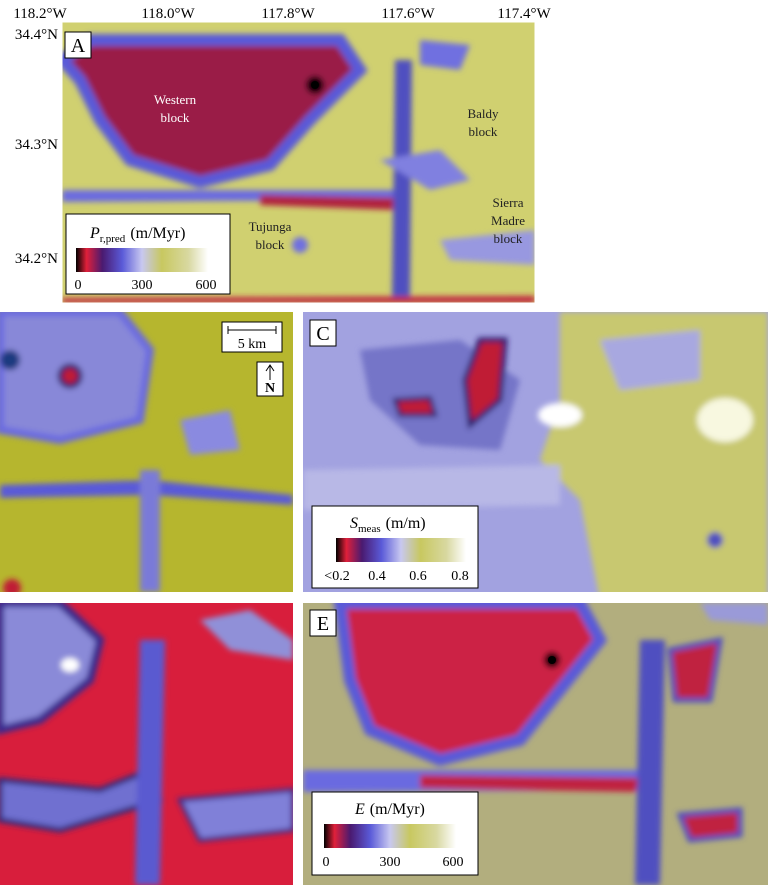 This screenshot has height=885, width=768. Describe the element at coordinates (252, 344) in the screenshot. I see `scale-label: 5 km` at that location.